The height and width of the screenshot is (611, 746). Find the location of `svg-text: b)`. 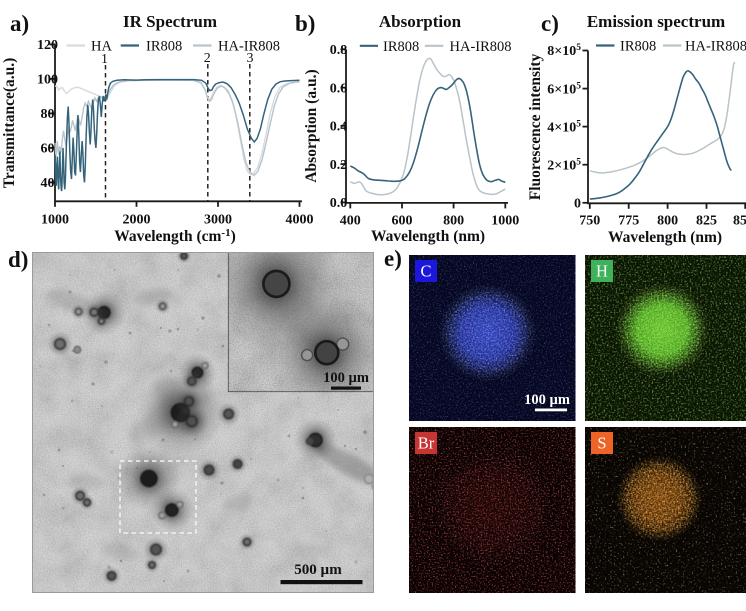

svg-text: b) is located at coordinates (305, 23).